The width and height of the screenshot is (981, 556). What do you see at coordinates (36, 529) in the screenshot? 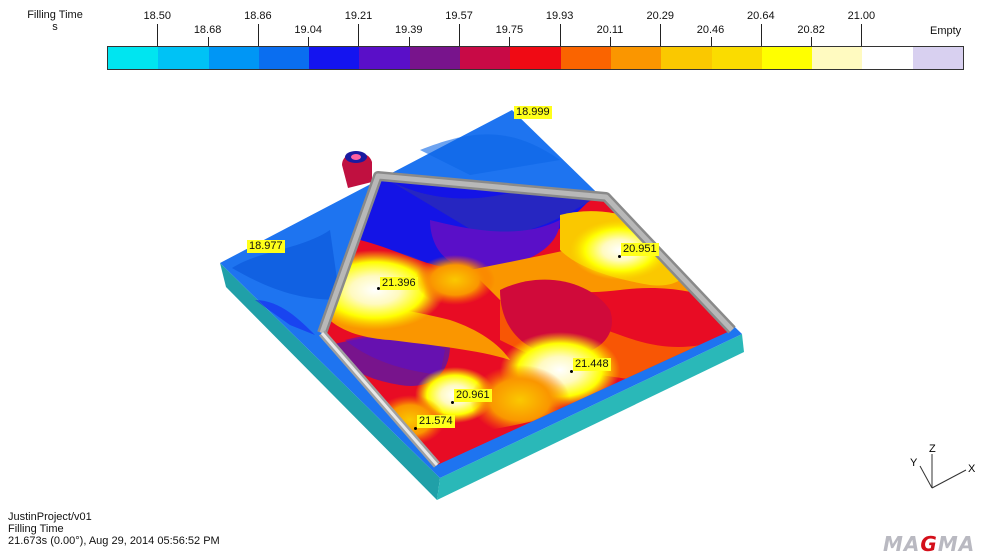
I see `result-name: Filling Time` at bounding box center [36, 529].